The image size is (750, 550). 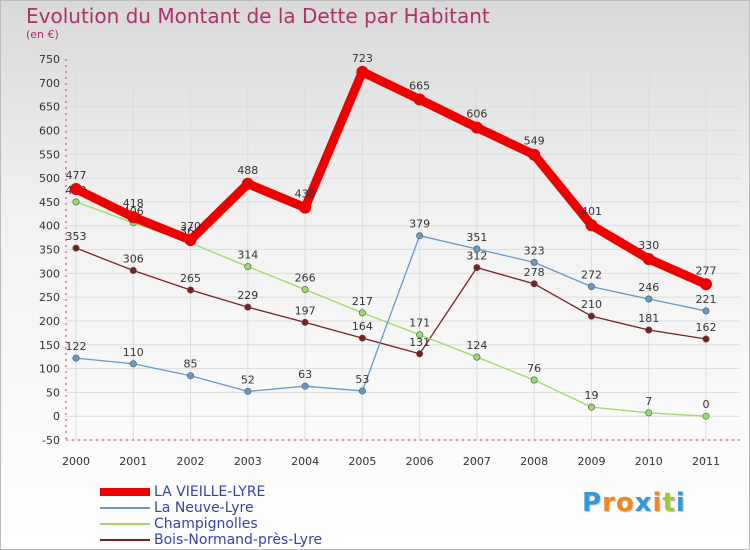 What do you see at coordinates (49, 369) in the screenshot?
I see `y-tick-label: 100` at bounding box center [49, 369].